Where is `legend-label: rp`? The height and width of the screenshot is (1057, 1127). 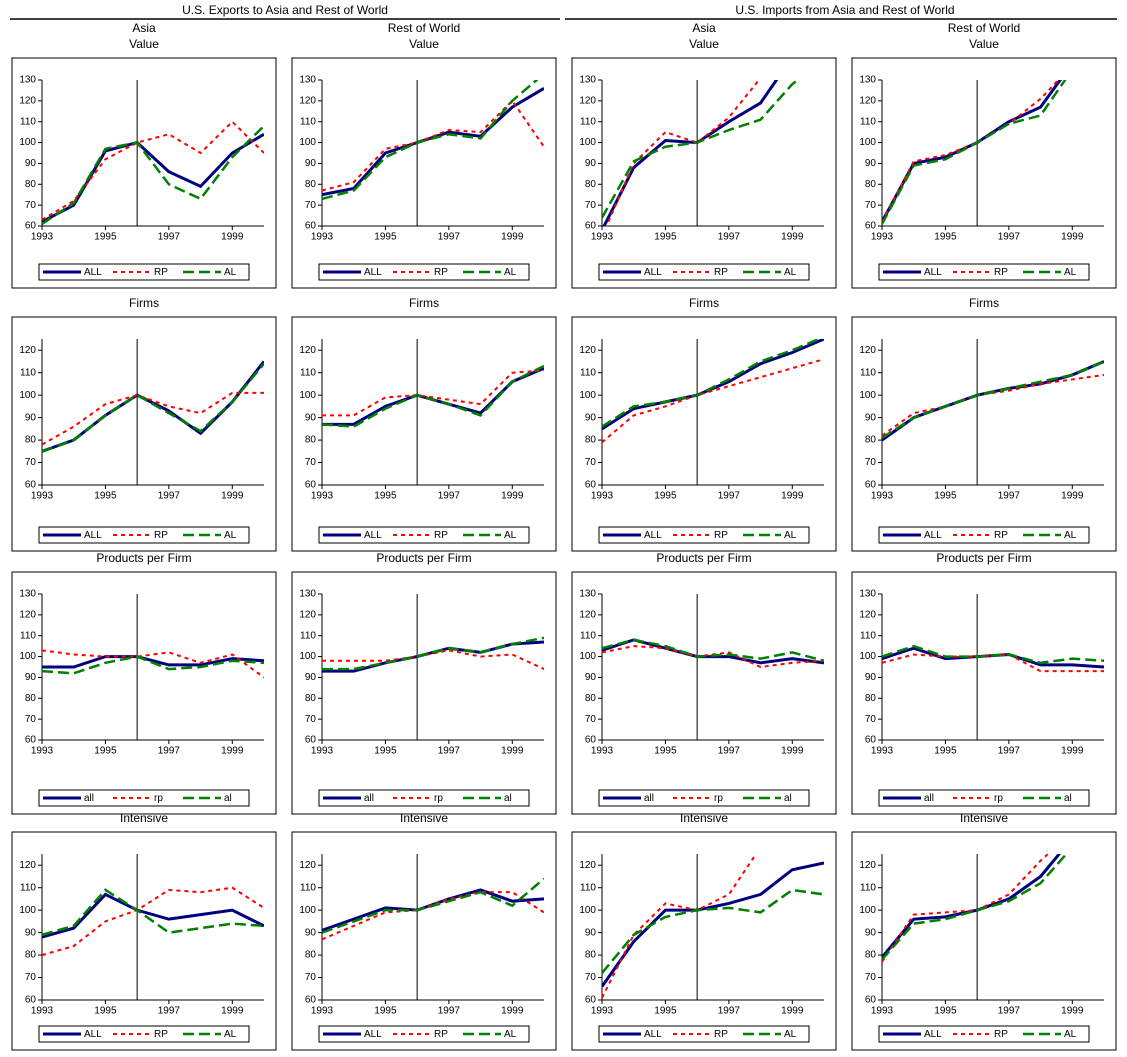
legend-label: rp is located at coordinates (718, 798).